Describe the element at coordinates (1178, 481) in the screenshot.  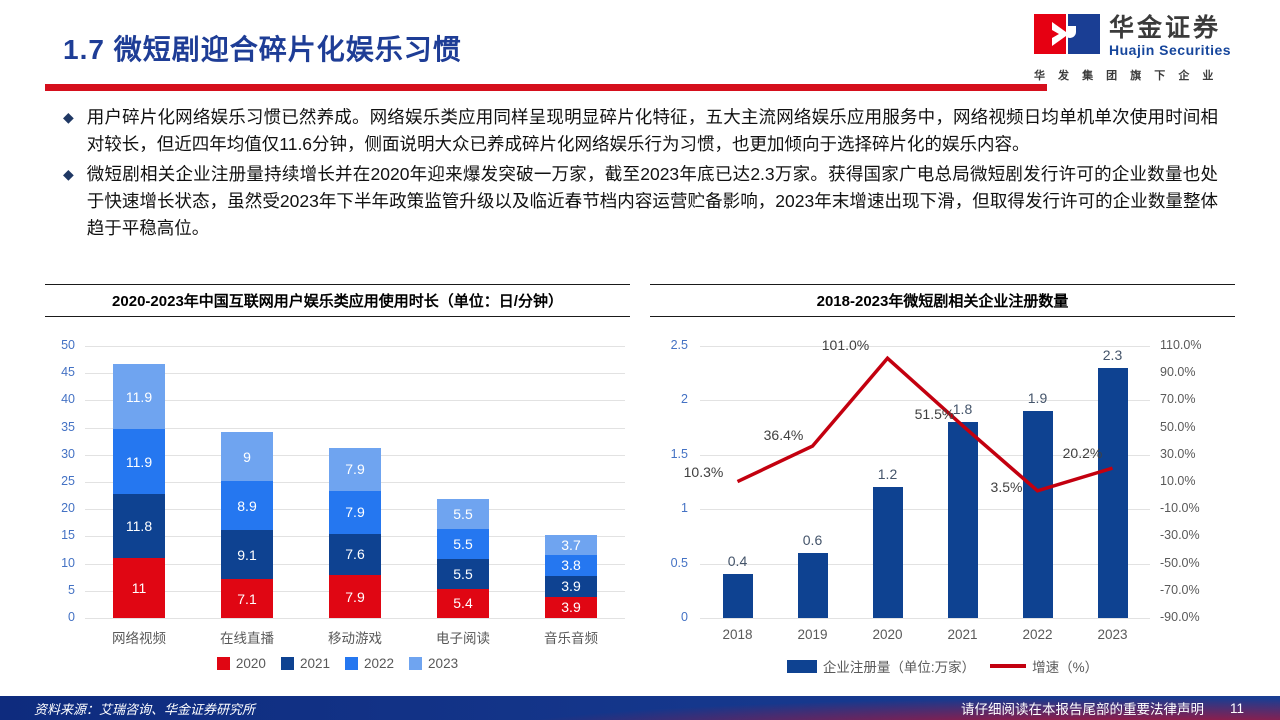
I see `secondary-y-axis-tick: 10.0%` at that location.